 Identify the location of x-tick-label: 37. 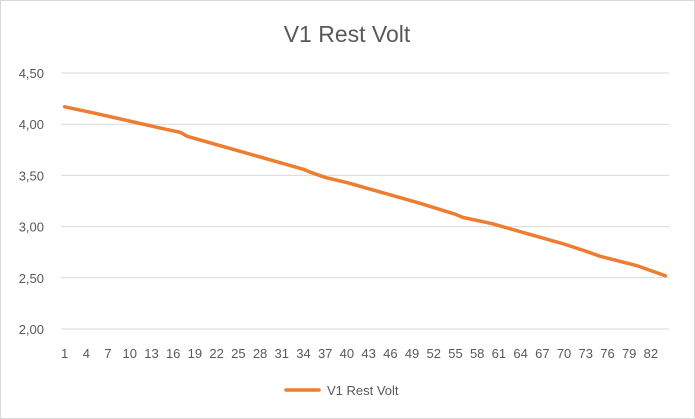
(325, 353).